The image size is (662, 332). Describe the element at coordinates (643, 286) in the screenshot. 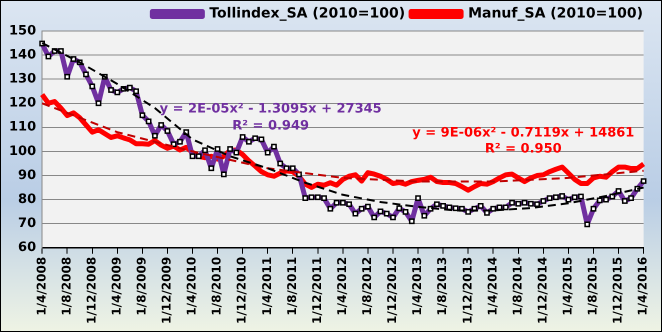

I see `x-tick-label: 1/4/2016` at that location.